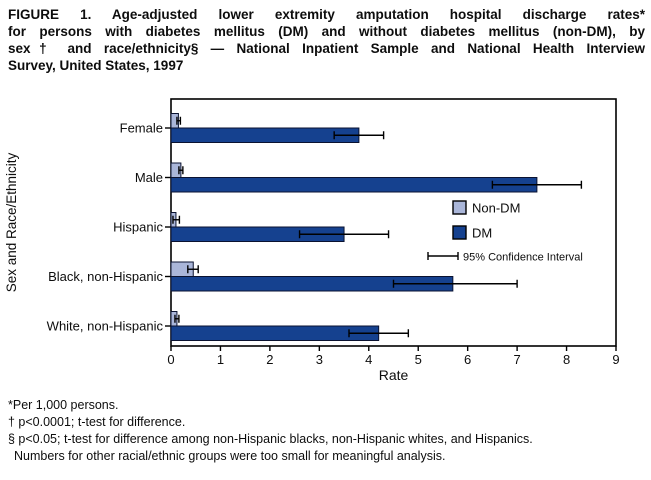 The image size is (651, 480). Describe the element at coordinates (141, 128) in the screenshot. I see `category-label: Female` at that location.